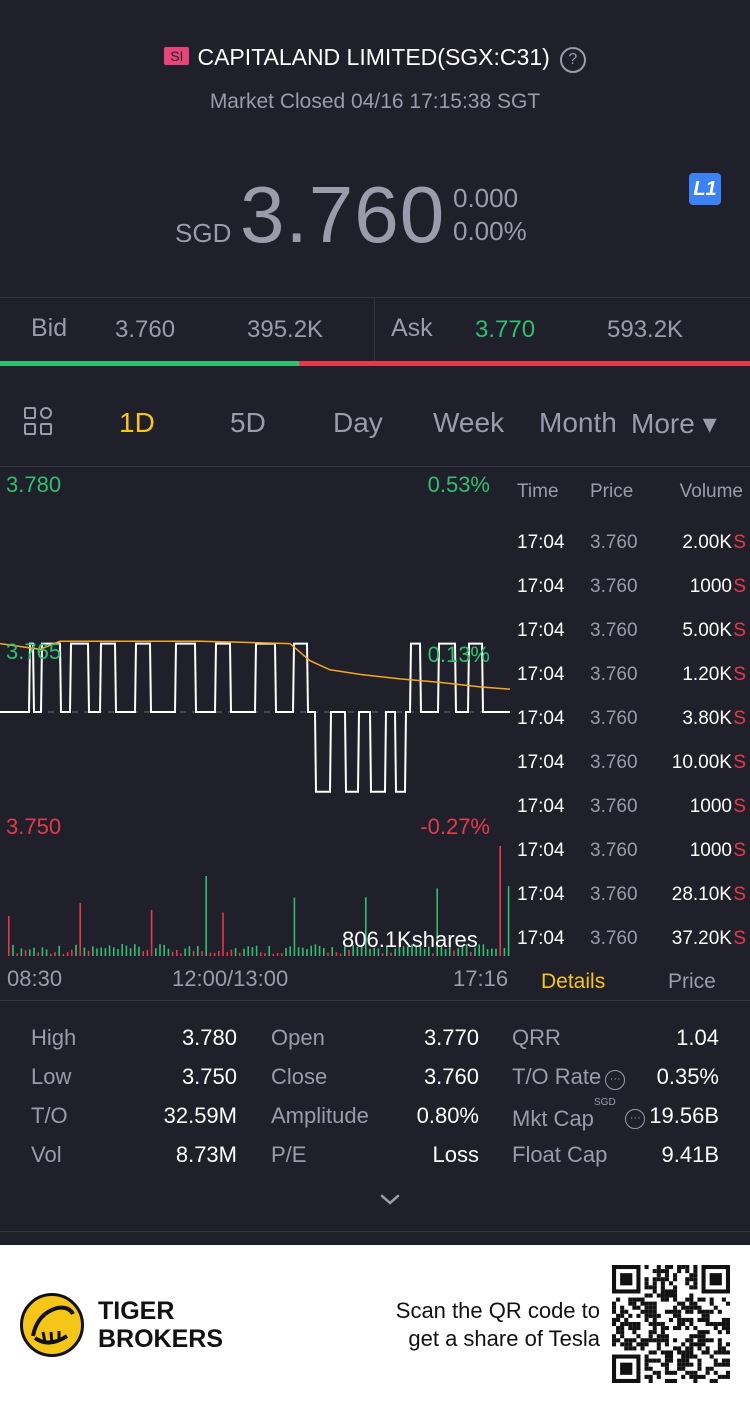 The width and height of the screenshot is (750, 1405). Describe the element at coordinates (573, 981) in the screenshot. I see `tab-details: Details` at that location.